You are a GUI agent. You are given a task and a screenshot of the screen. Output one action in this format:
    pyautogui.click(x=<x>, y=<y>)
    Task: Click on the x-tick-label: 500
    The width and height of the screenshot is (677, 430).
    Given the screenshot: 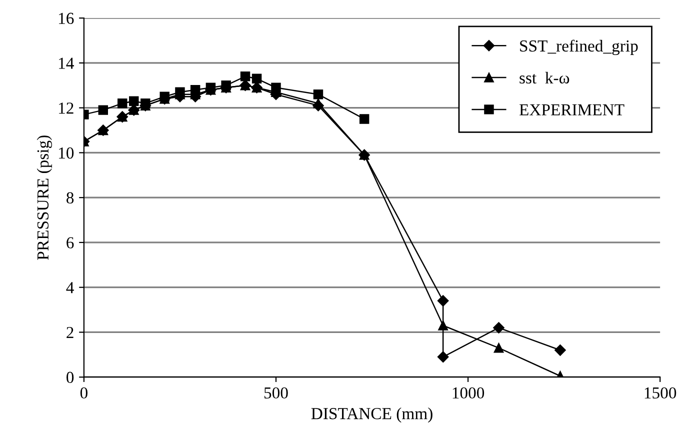 What is the action you would take?
    pyautogui.click(x=276, y=393)
    